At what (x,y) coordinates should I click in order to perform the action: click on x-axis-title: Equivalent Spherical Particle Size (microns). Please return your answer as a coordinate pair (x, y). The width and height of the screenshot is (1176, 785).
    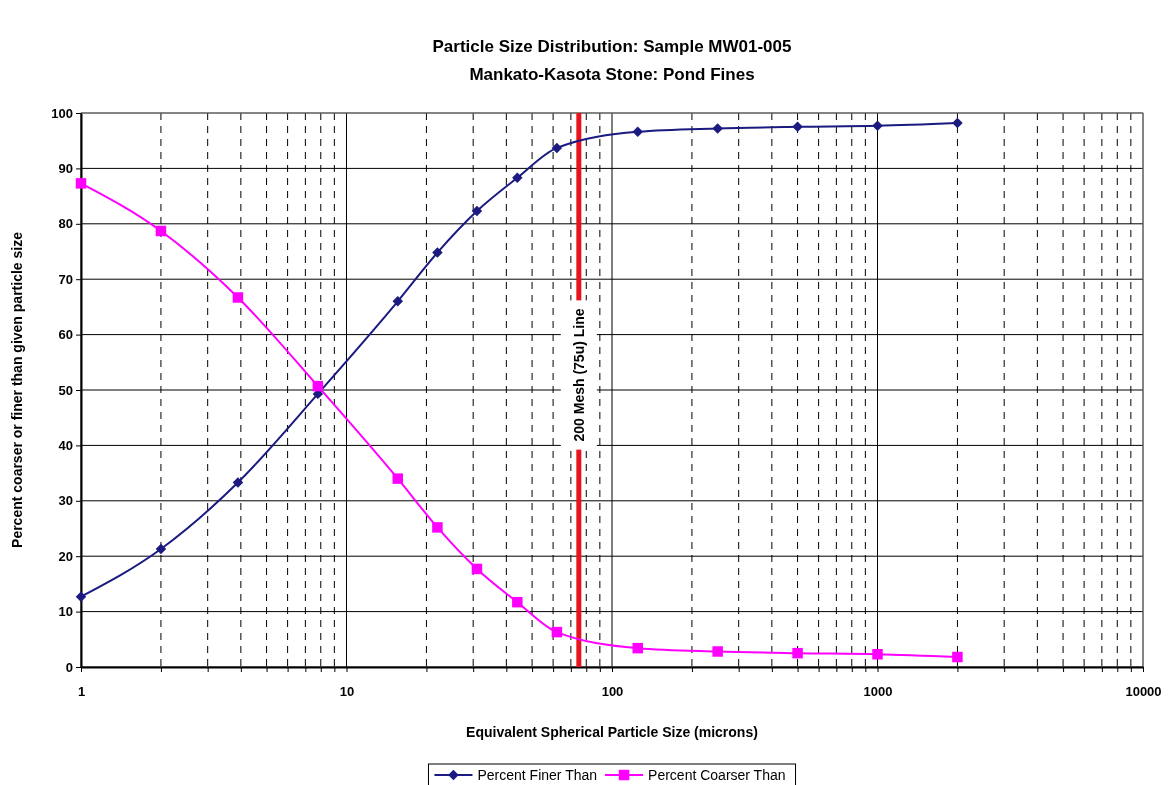
    Looking at the image, I should click on (612, 732).